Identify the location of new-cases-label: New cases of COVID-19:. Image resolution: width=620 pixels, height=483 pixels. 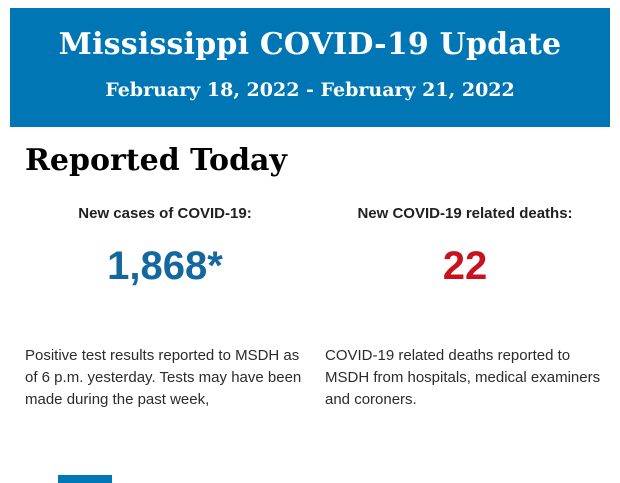
(165, 213).